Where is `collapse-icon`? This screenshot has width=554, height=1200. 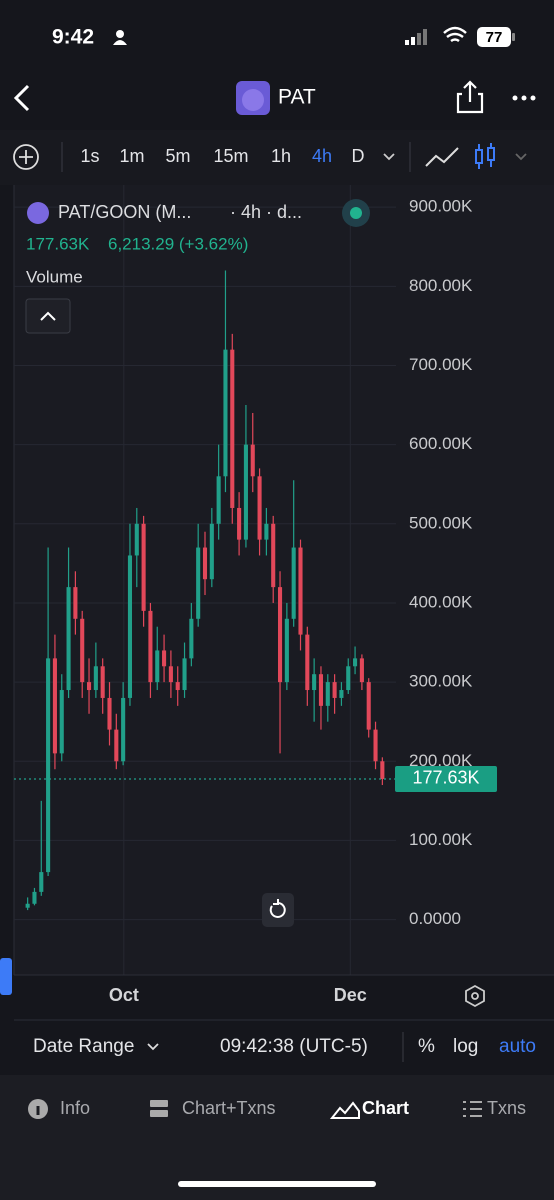
collapse-icon is located at coordinates (48, 316).